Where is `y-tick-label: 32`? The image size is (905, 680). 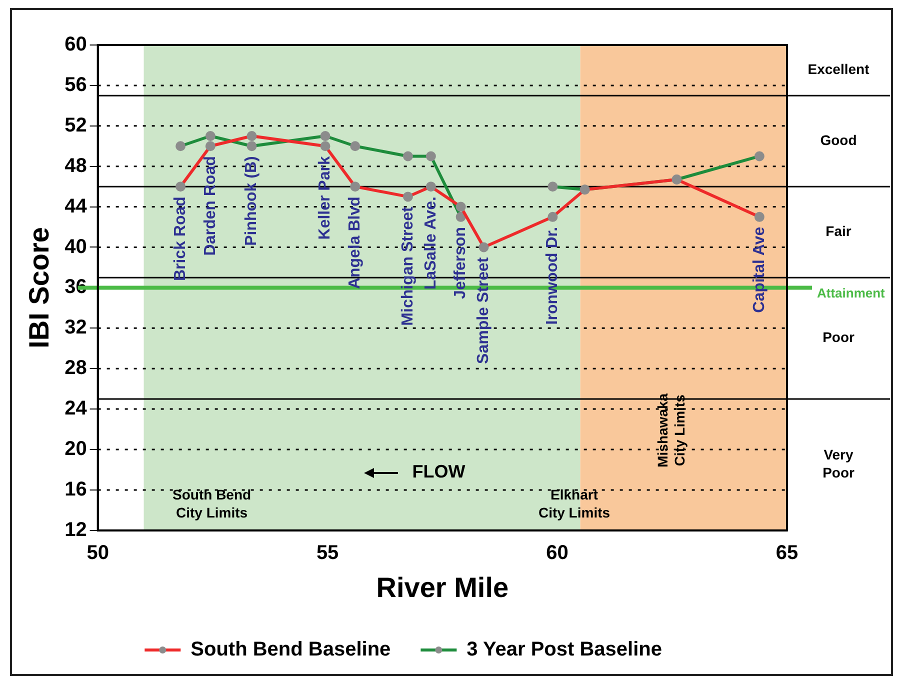 y-tick-label: 32 is located at coordinates (75, 327).